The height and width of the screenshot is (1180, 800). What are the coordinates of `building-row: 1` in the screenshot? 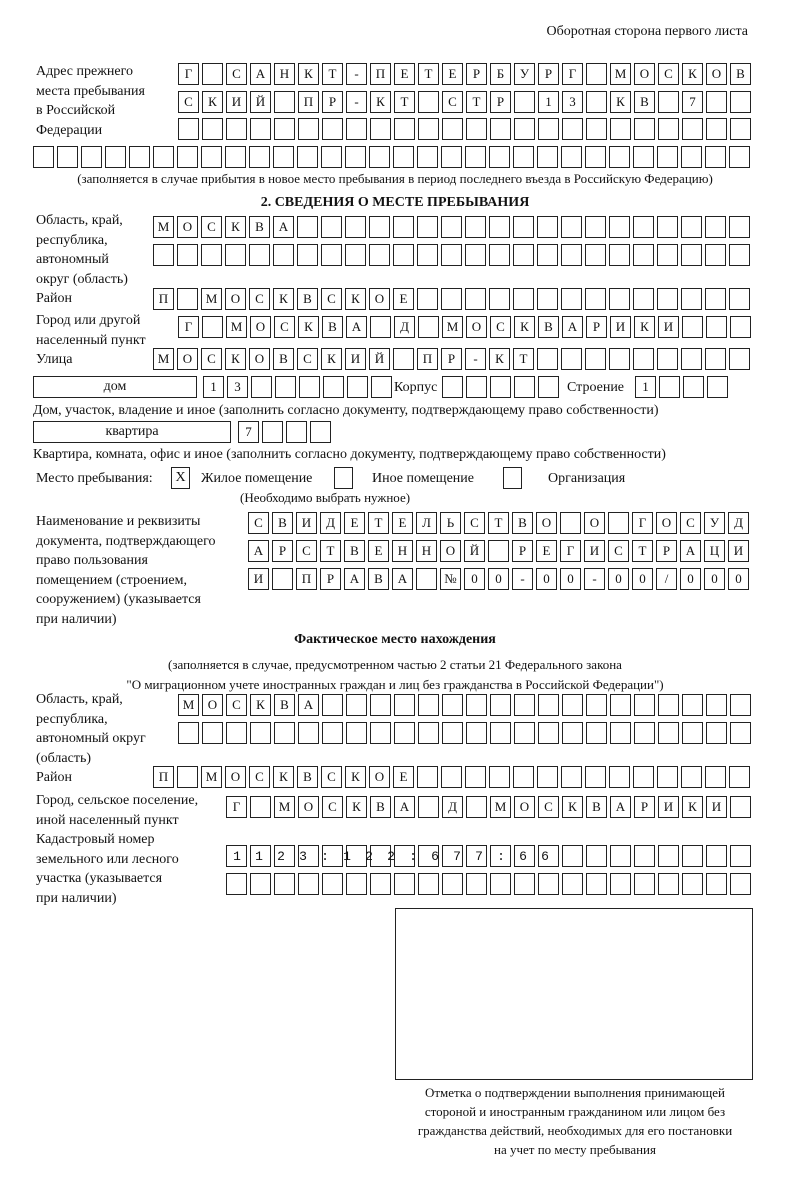 It's located at (683, 387).